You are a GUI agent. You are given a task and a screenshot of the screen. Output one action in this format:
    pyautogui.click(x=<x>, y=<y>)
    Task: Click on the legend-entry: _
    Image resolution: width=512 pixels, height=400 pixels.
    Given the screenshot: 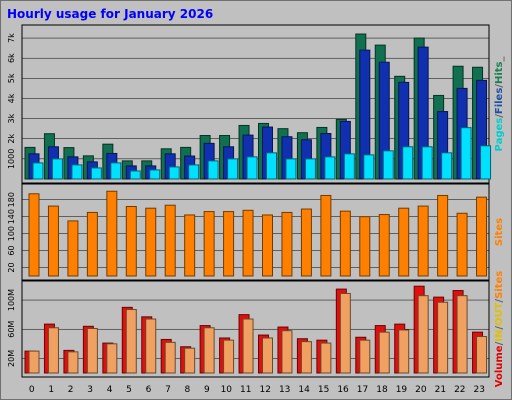 What is the action you would take?
    pyautogui.click(x=499, y=59)
    